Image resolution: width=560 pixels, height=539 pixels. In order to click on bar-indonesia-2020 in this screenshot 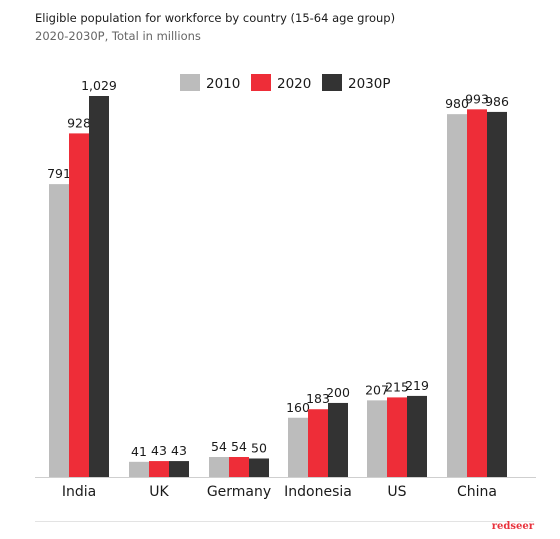, I will do `click(318, 443)`.